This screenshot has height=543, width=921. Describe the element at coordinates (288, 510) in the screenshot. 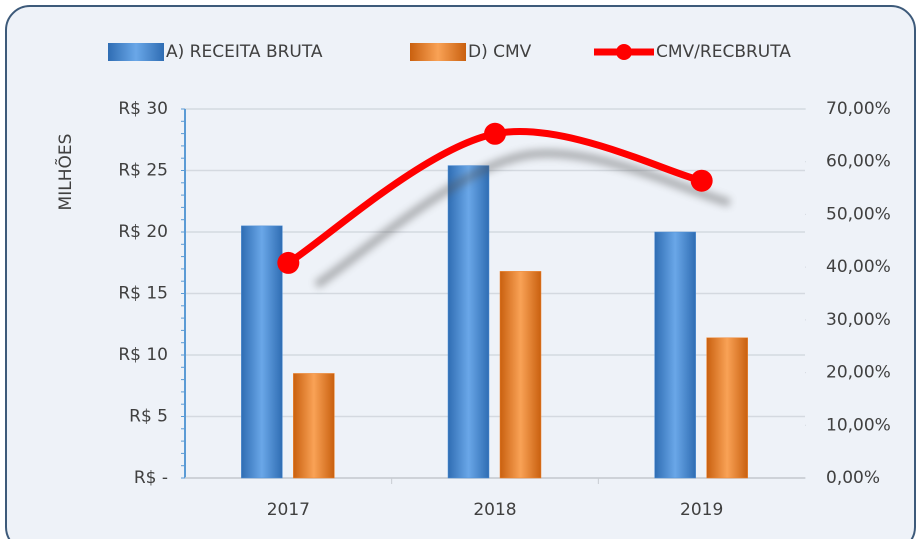

I see `x-tick-label: 2017` at that location.